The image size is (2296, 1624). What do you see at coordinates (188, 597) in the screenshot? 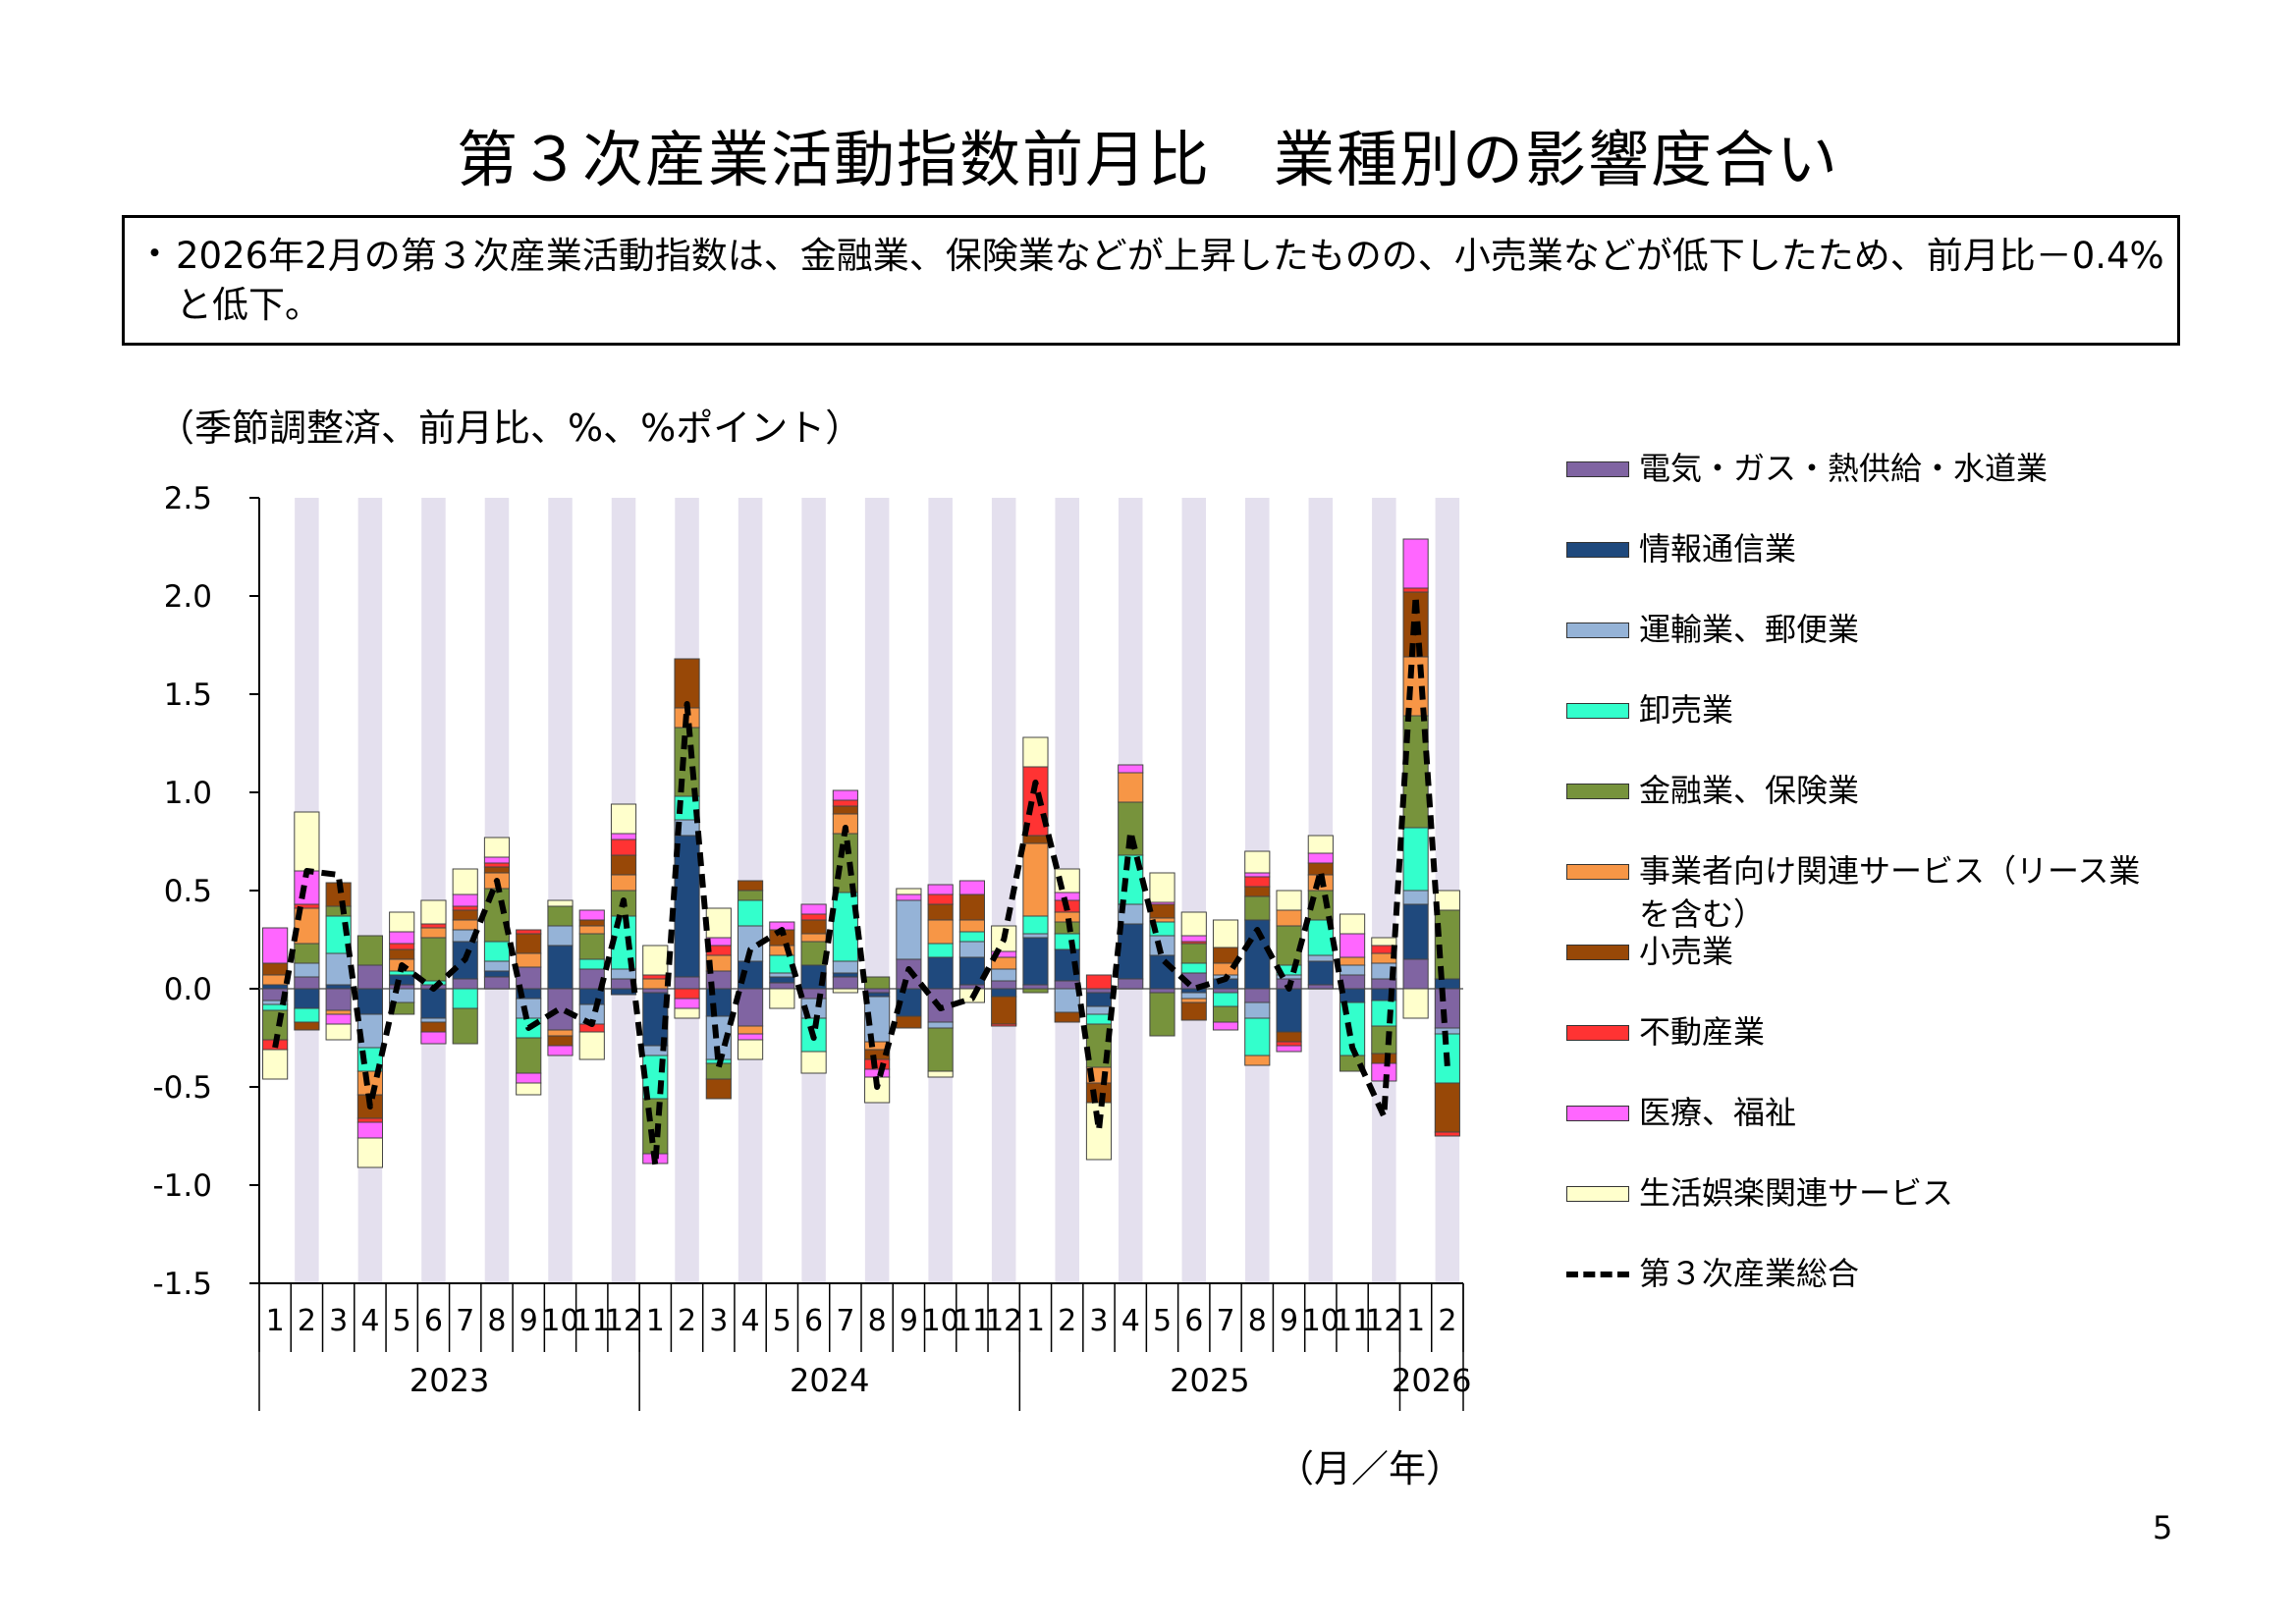
I see `y-tick-label: 2.0` at bounding box center [188, 597].